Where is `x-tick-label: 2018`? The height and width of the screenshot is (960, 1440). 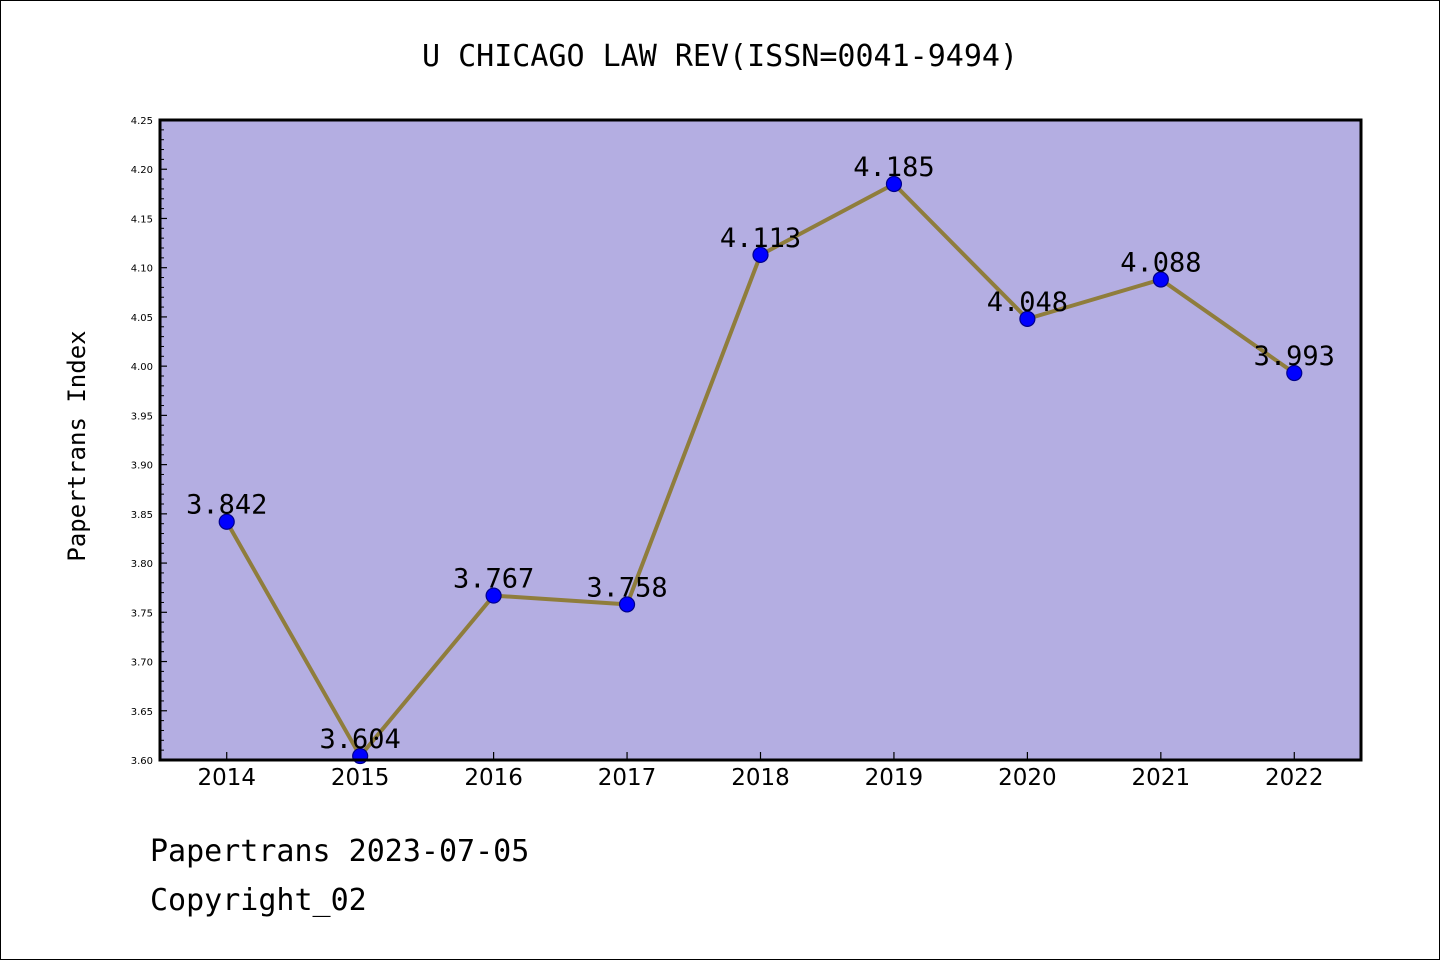
x-tick-label: 2018 is located at coordinates (760, 778).